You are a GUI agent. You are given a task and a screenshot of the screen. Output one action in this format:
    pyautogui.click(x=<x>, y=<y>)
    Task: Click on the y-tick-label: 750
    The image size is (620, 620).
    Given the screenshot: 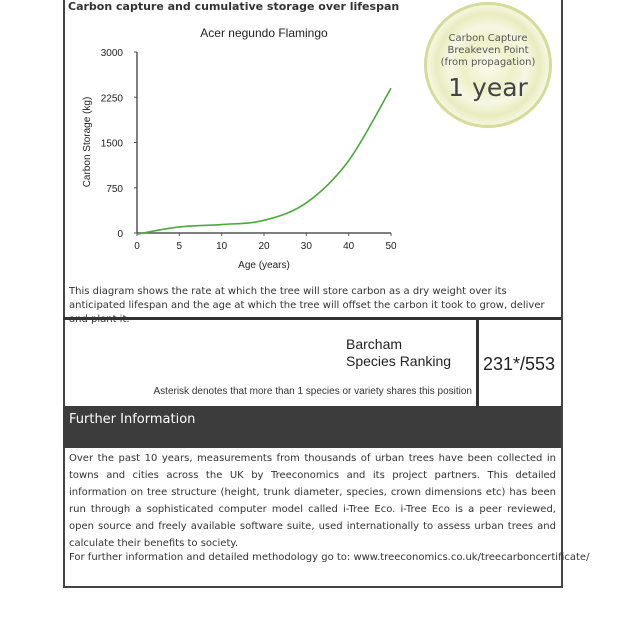 What is the action you would take?
    pyautogui.click(x=114, y=189)
    